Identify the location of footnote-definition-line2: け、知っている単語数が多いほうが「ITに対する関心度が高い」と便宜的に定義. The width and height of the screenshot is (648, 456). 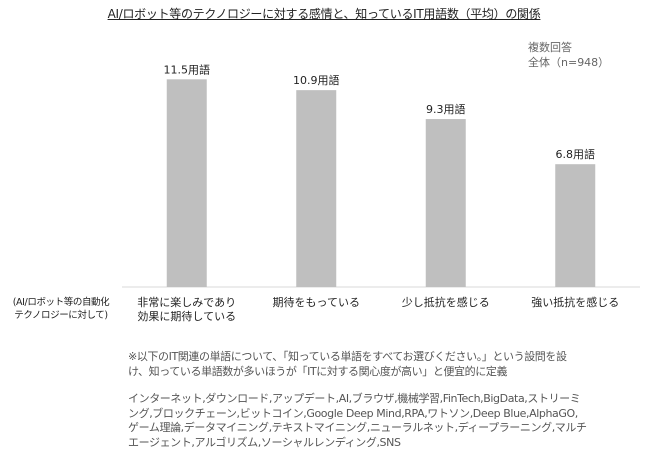
(318, 371).